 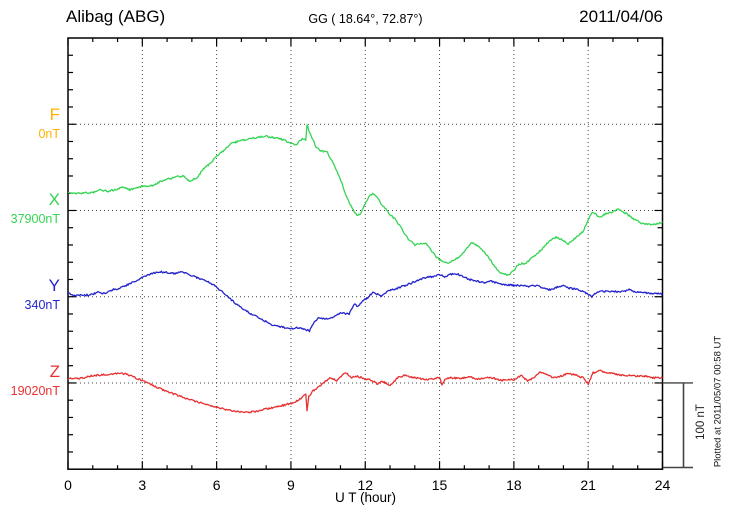 What do you see at coordinates (116, 16) in the screenshot?
I see `station-name: Alibag (ABG)` at bounding box center [116, 16].